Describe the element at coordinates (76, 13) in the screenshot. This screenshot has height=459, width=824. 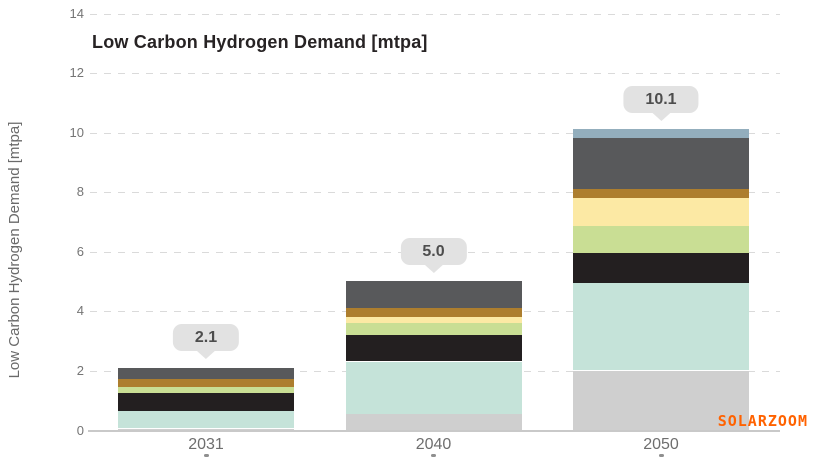
I see `y-tick-label: 14` at that location.